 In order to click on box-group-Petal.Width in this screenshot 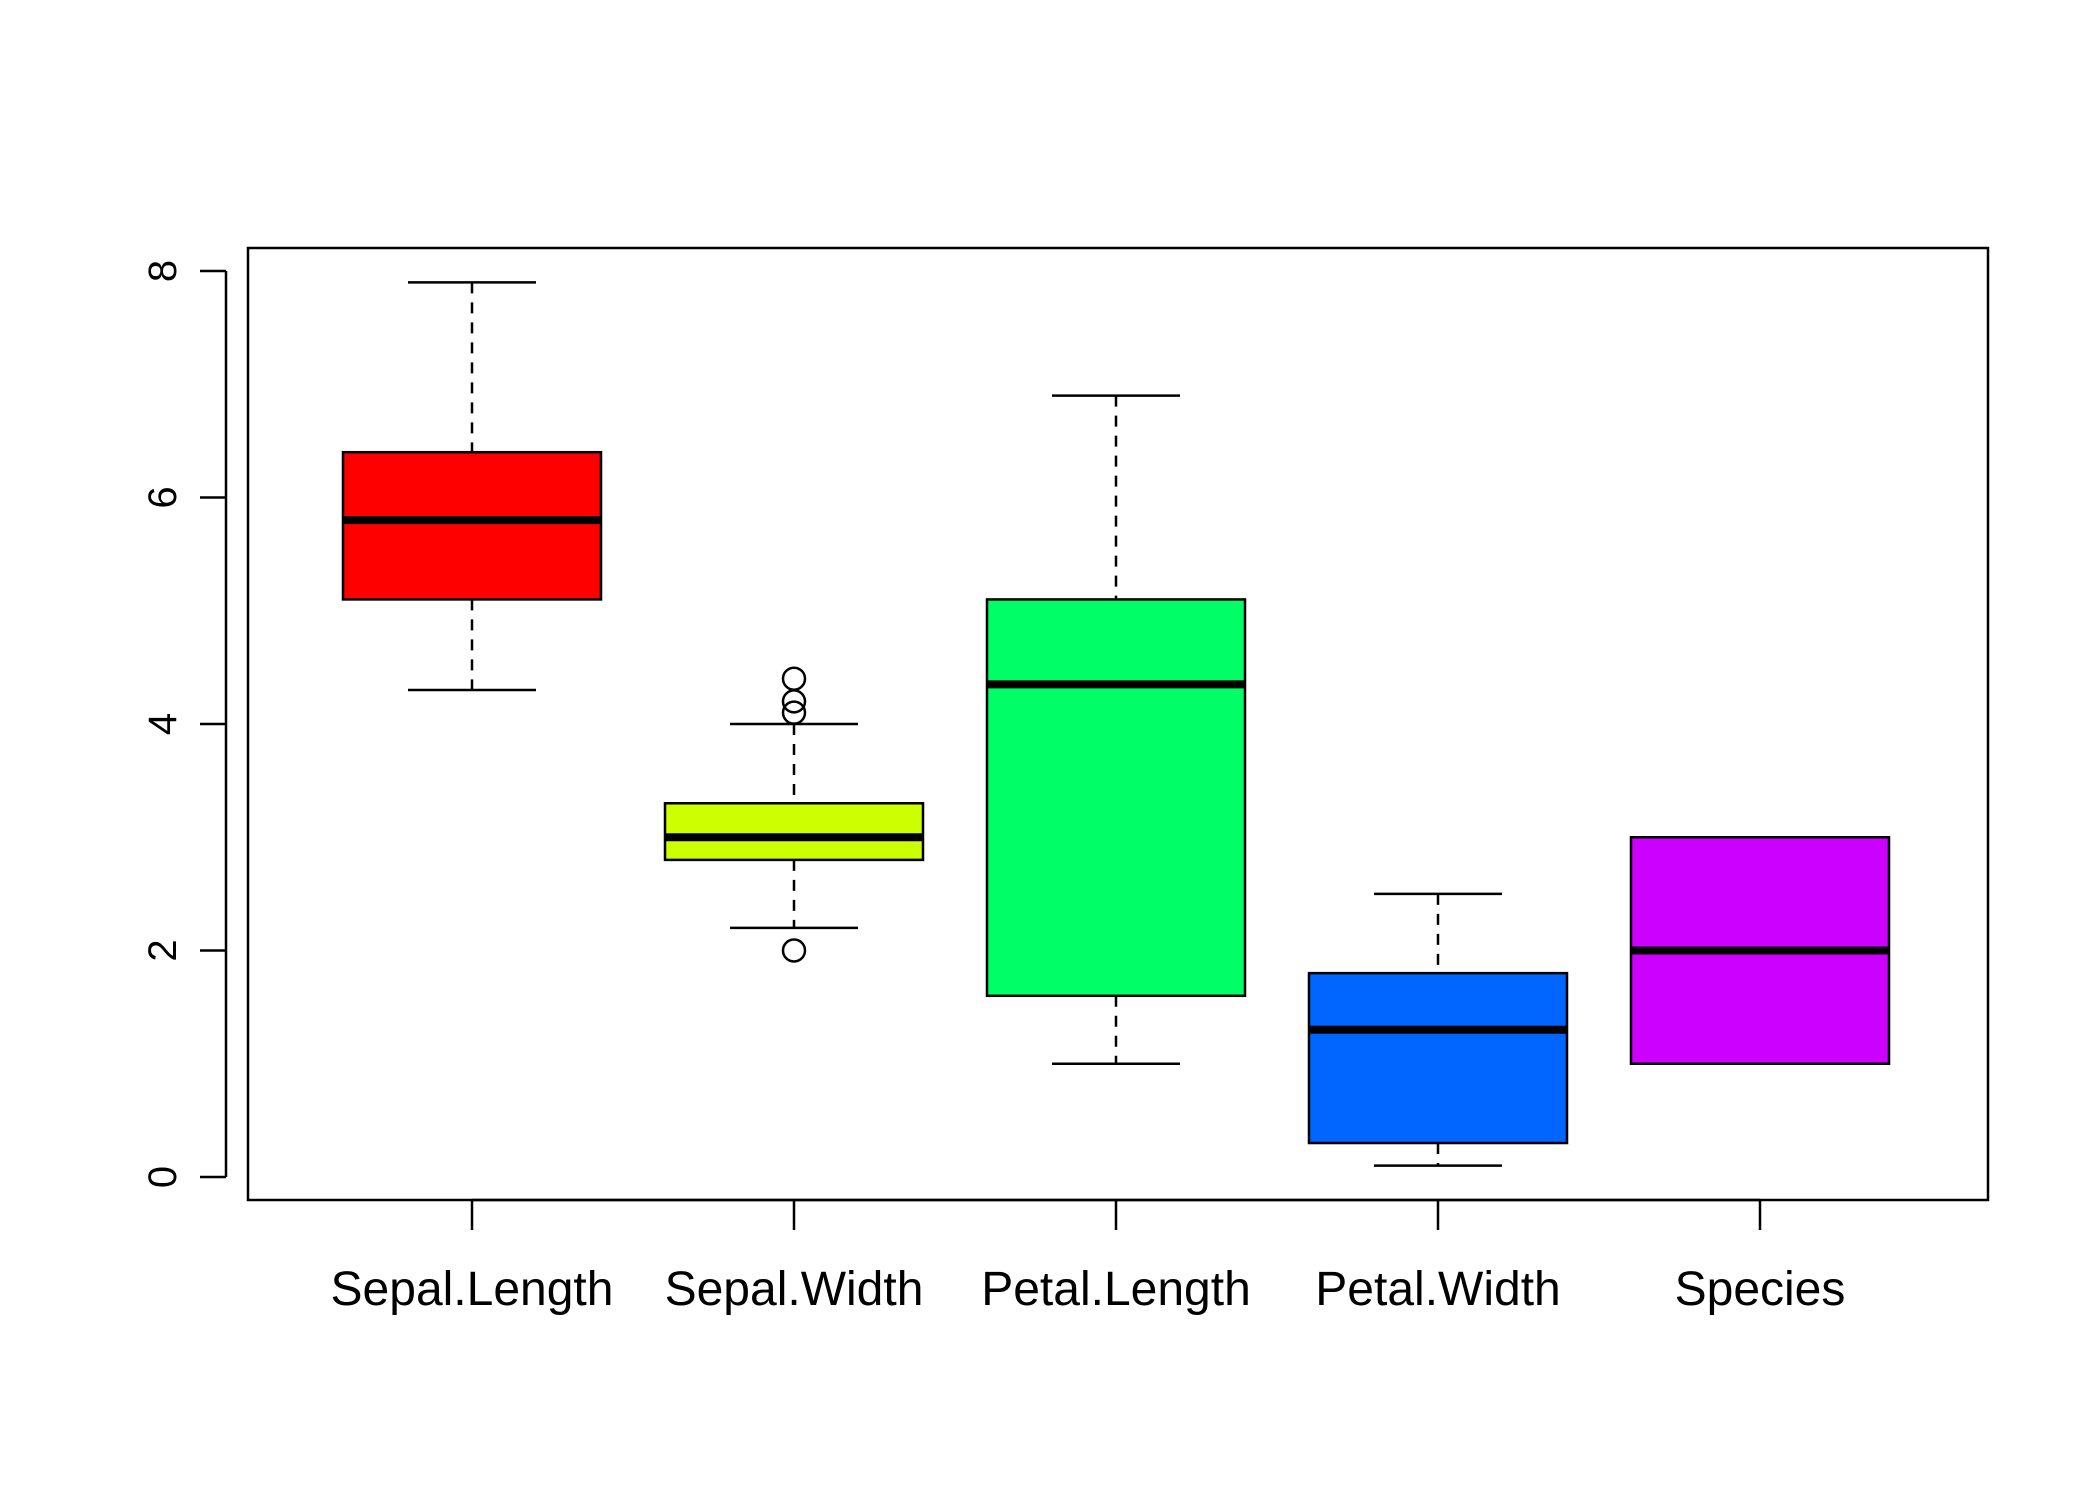, I will do `click(1438, 1029)`.